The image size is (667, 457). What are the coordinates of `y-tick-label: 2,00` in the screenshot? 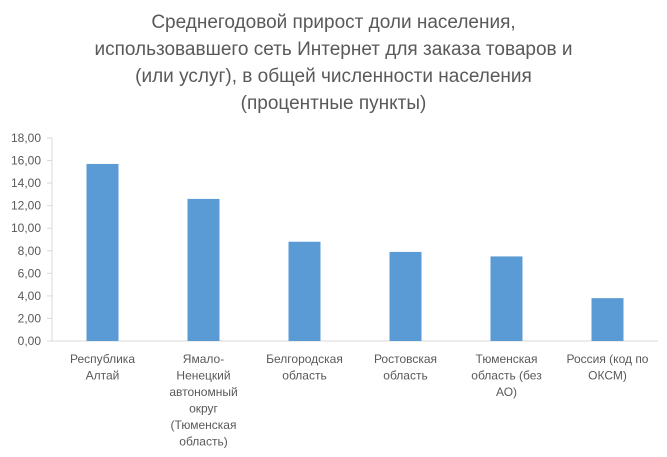 It's located at (30, 318).